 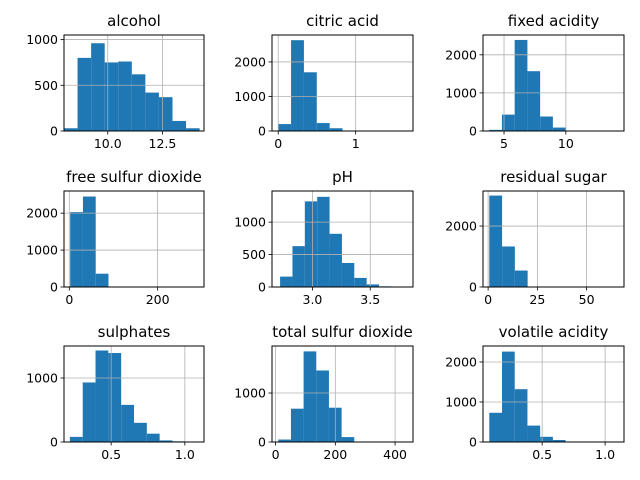 I want to click on subplot-title: free sulfur dioxide, so click(x=134, y=177).